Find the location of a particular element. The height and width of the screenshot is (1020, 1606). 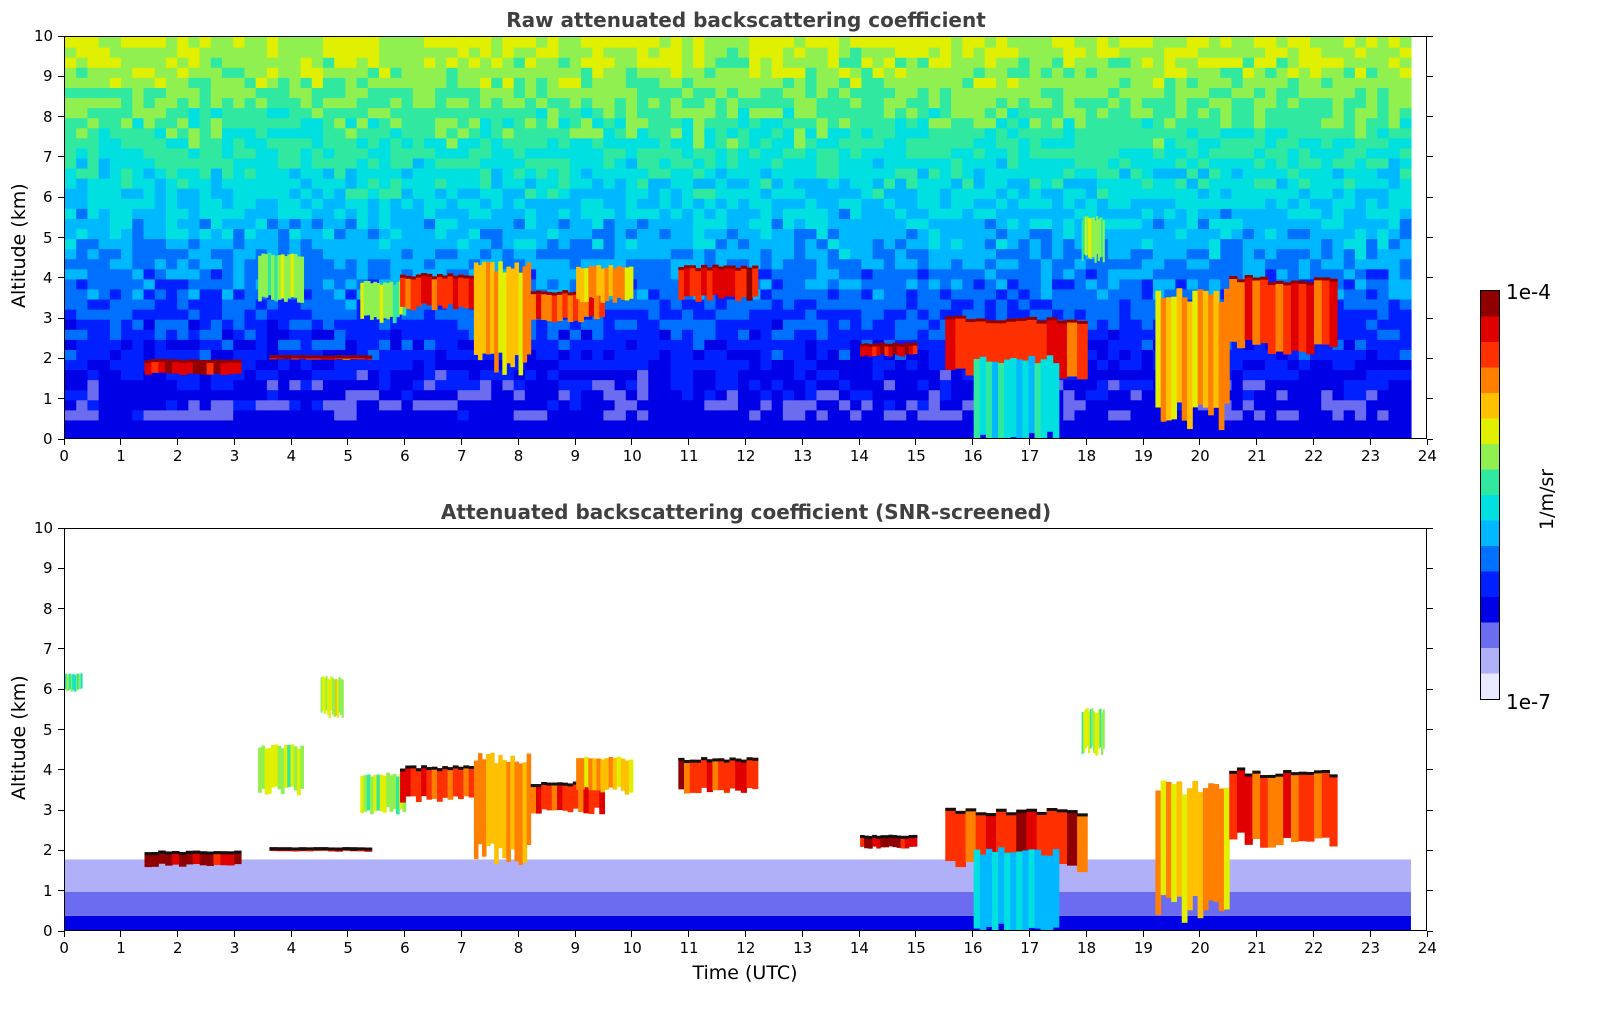

x-tick-label: 8 is located at coordinates (518, 456).